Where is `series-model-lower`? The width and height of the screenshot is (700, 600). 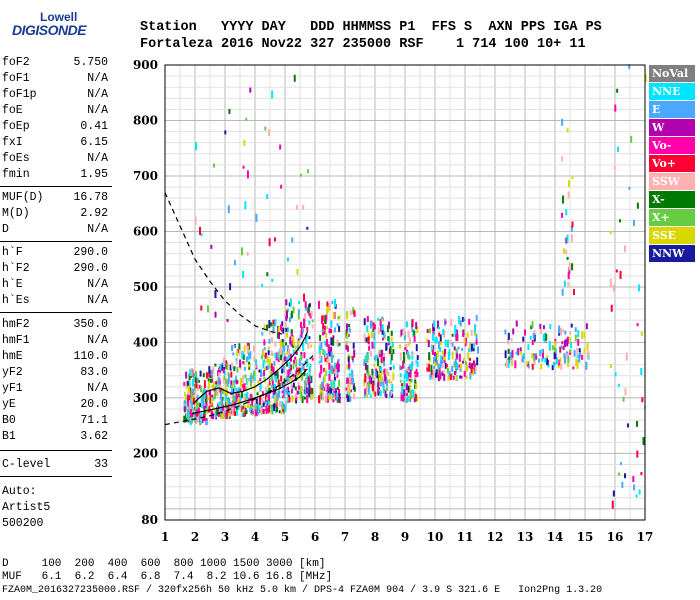
series-model-lower is located at coordinates (240, 389).